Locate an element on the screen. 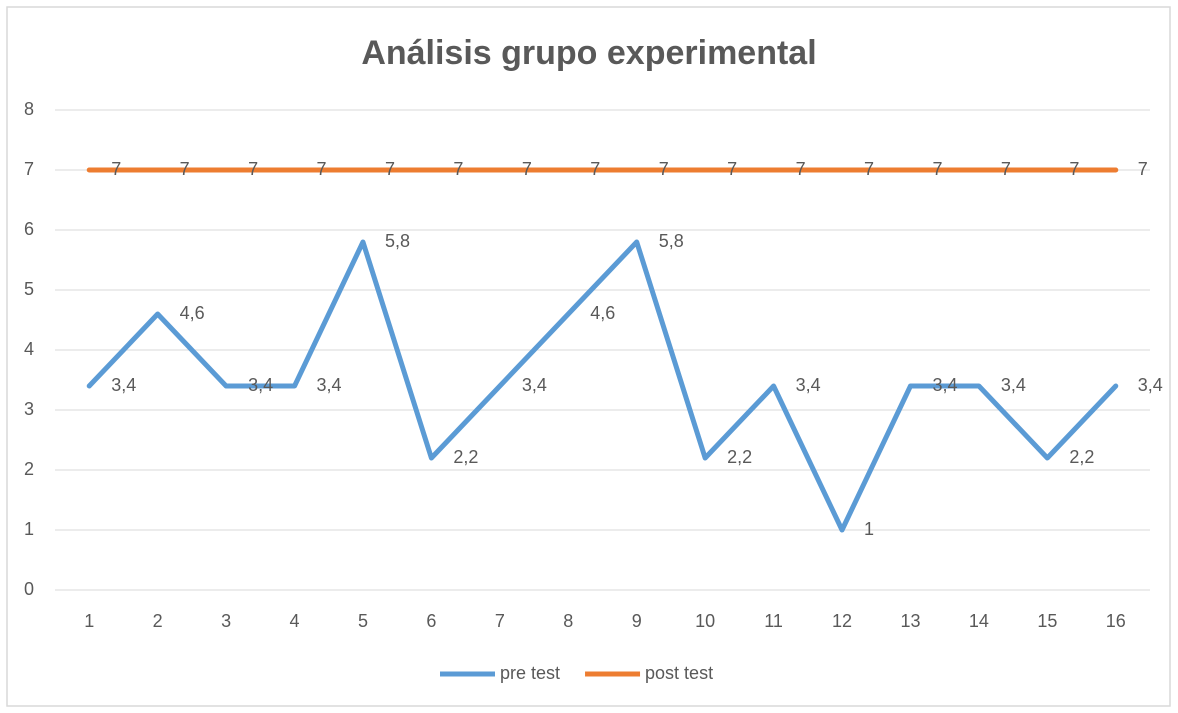  x-tick-label: 8 is located at coordinates (568, 621).